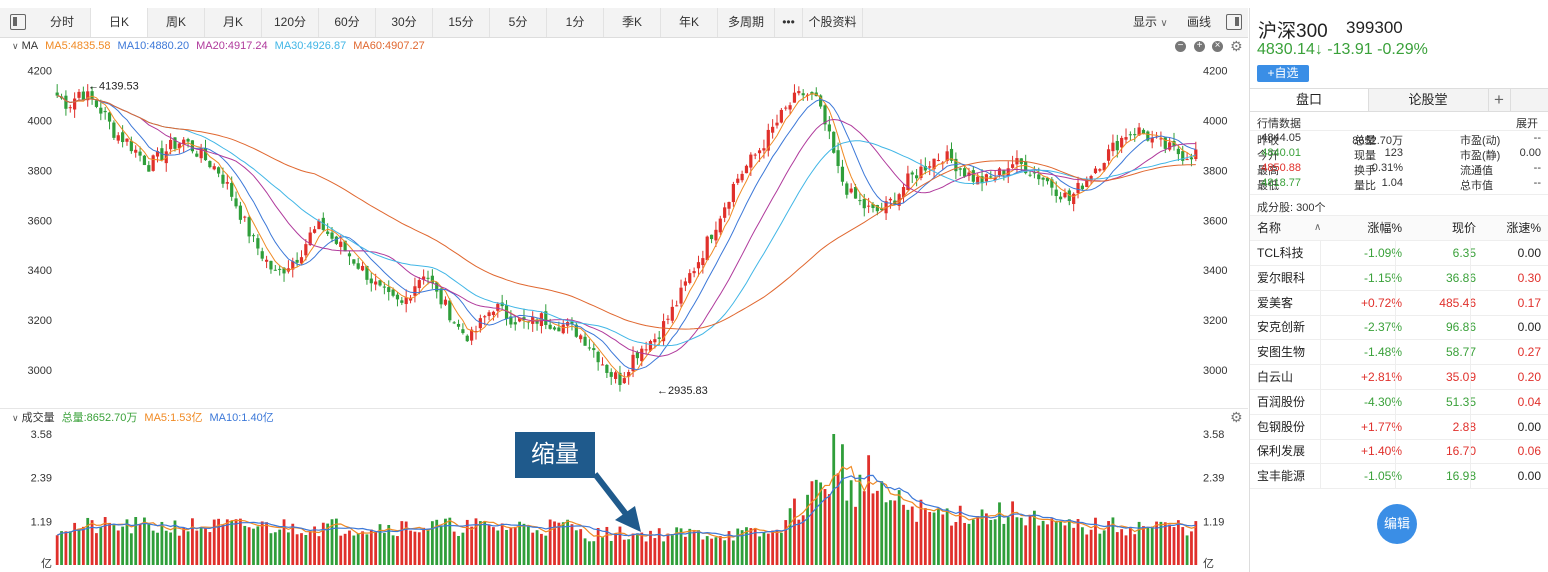  What do you see at coordinates (30, 46) in the screenshot?
I see `ma-prefix: MA` at bounding box center [30, 46].